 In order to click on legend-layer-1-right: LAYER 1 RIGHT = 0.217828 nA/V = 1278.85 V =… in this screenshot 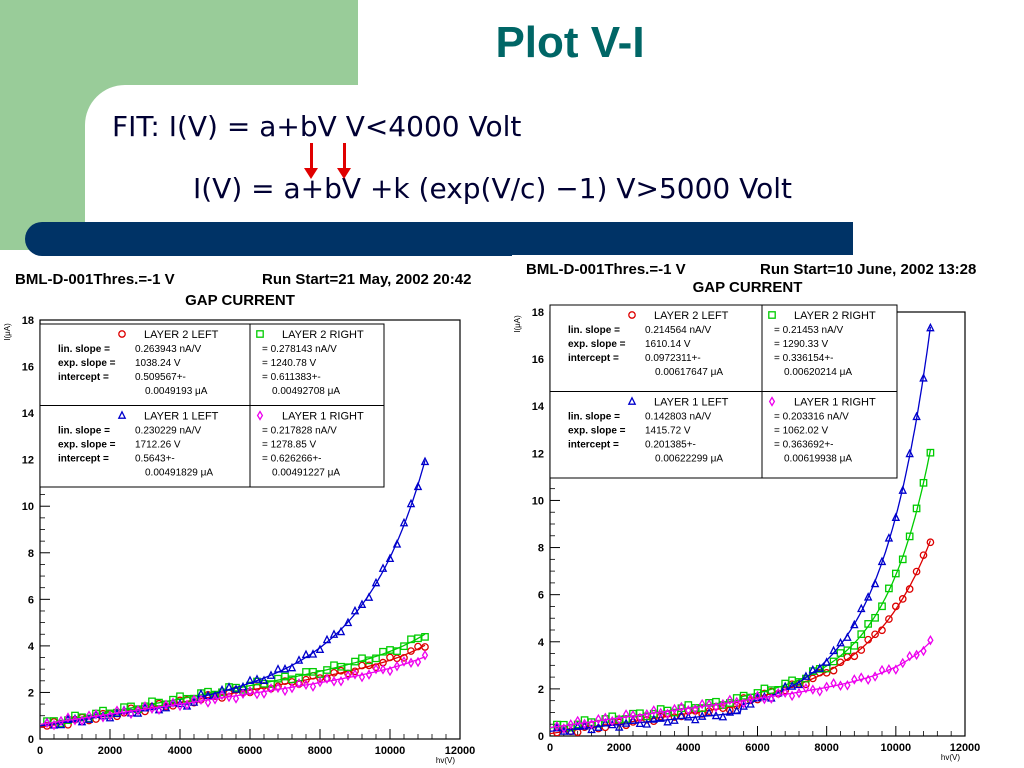, I will do `click(310, 444)`.